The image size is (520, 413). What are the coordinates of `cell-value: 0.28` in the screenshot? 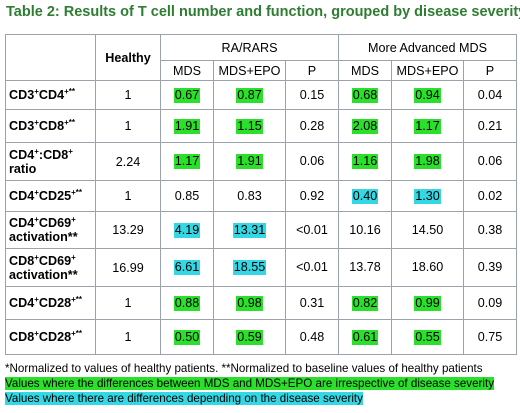 It's located at (312, 126).